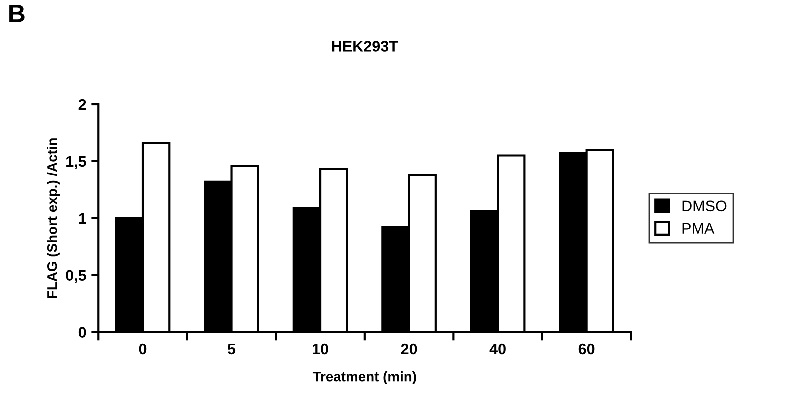 The width and height of the screenshot is (789, 418). Describe the element at coordinates (82, 104) in the screenshot. I see `y-tick-label: 2` at that location.